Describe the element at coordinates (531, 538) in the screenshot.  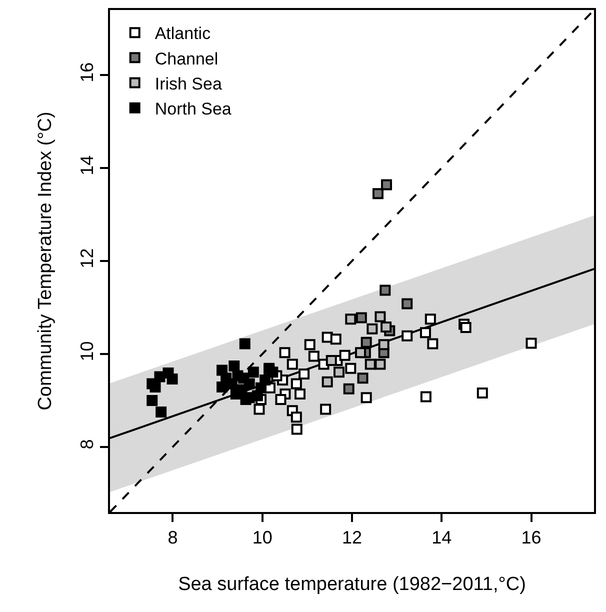
I see `x-tick-label: 16` at that location.